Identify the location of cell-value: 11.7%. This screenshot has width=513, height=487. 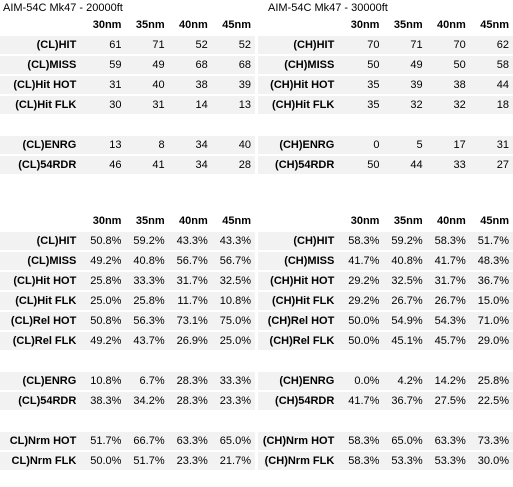
(190, 301).